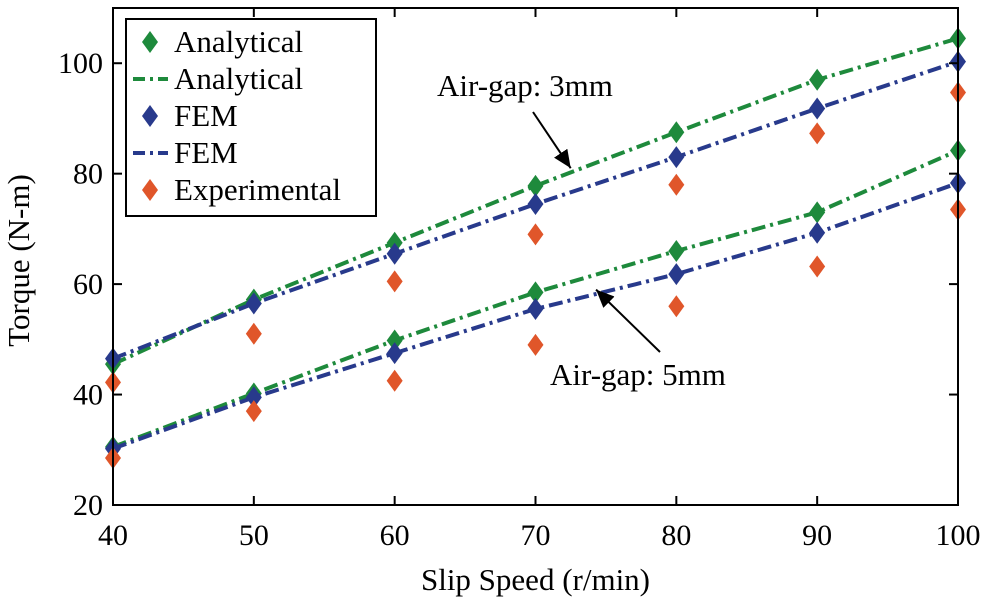 This screenshot has width=991, height=600. I want to click on legend-item: Experimental, so click(241, 189).